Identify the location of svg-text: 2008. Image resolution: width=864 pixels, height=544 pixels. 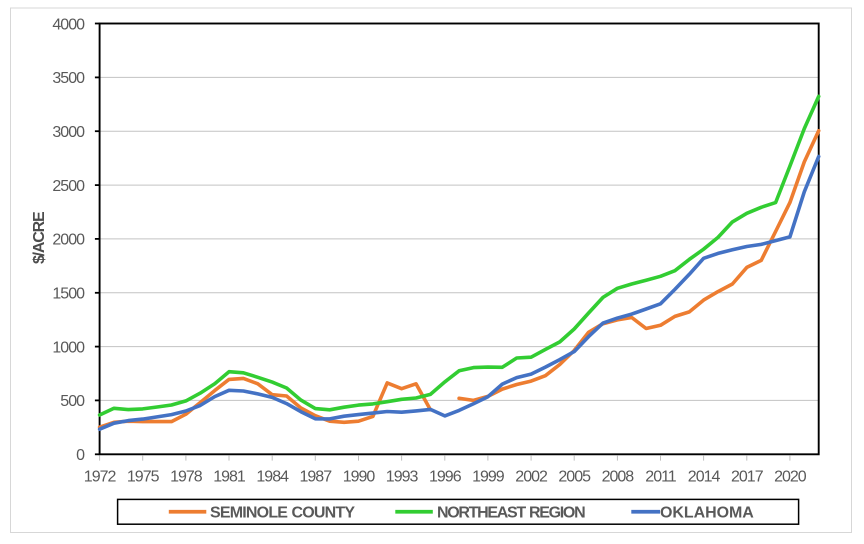
(618, 477).